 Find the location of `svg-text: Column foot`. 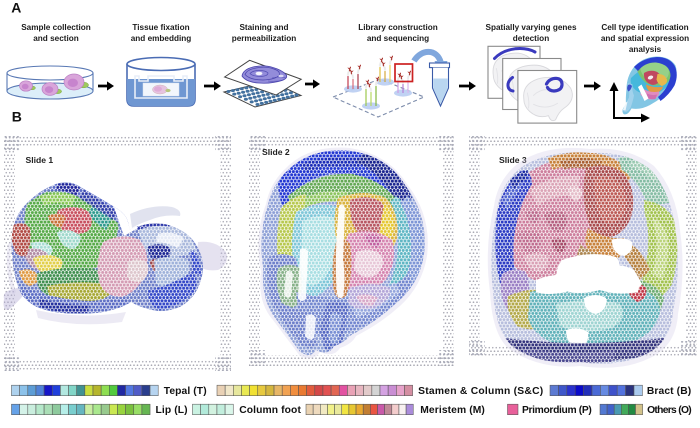

svg-text: Column foot is located at coordinates (270, 410).